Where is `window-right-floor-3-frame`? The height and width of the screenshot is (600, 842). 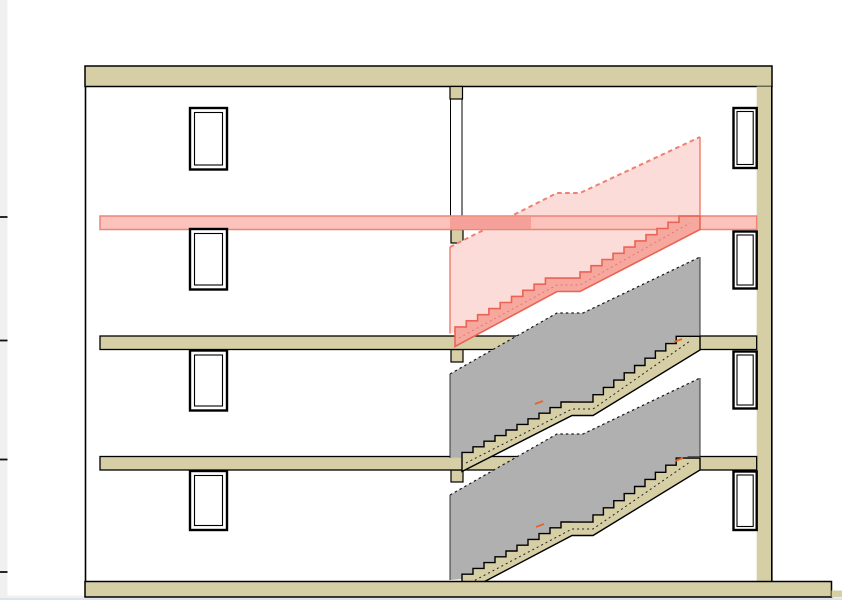
window-right-floor-3-frame is located at coordinates (745, 260).